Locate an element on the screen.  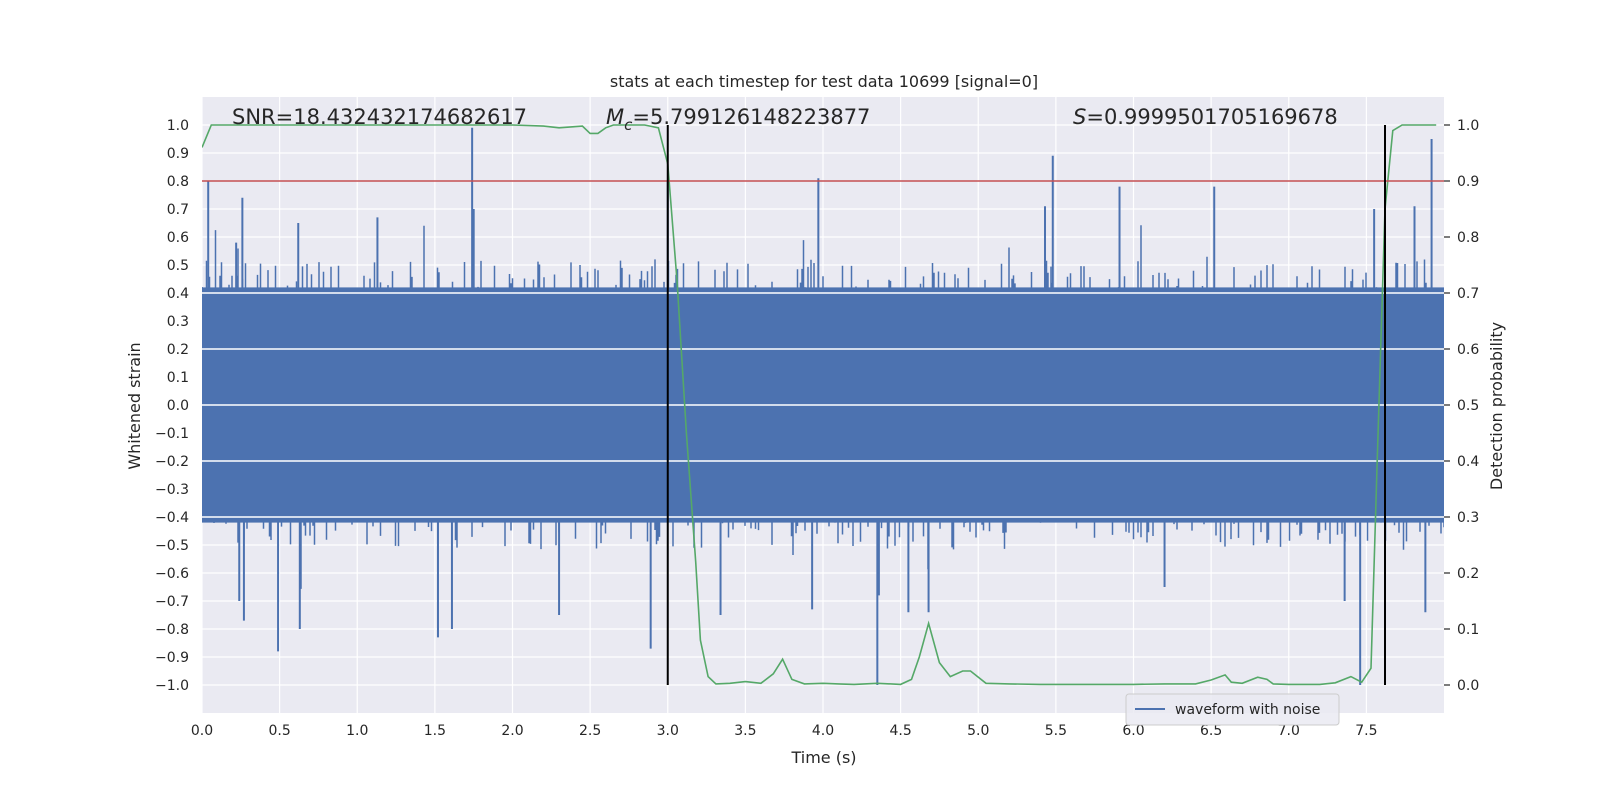
legend-box is located at coordinates (1232, 709).